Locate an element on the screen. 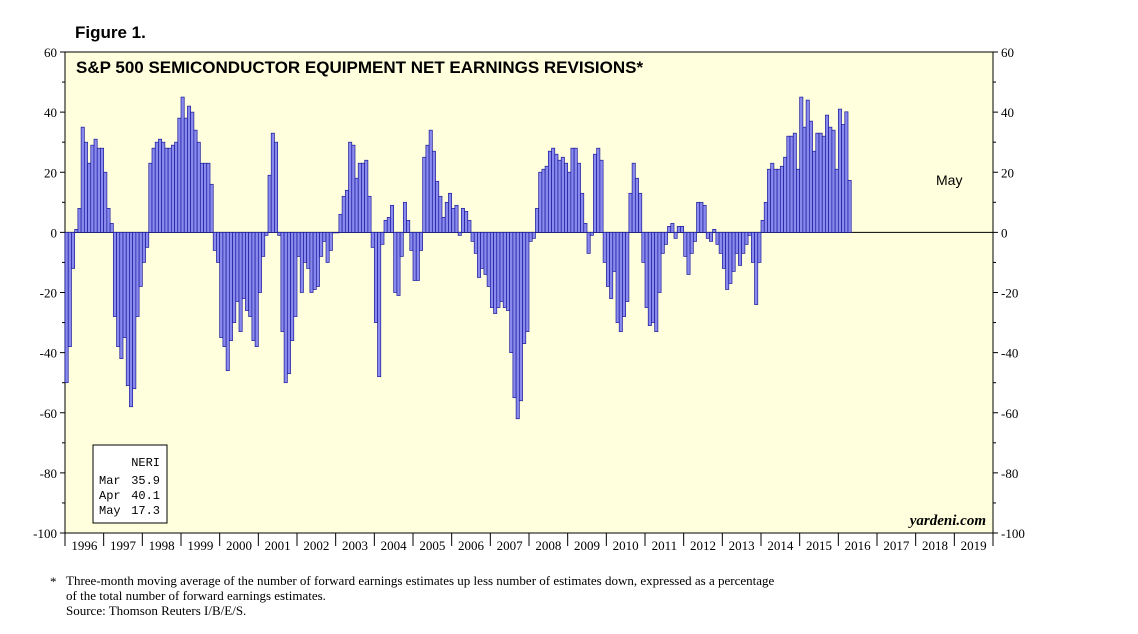  x-tick-label: 2002 is located at coordinates (316, 545).